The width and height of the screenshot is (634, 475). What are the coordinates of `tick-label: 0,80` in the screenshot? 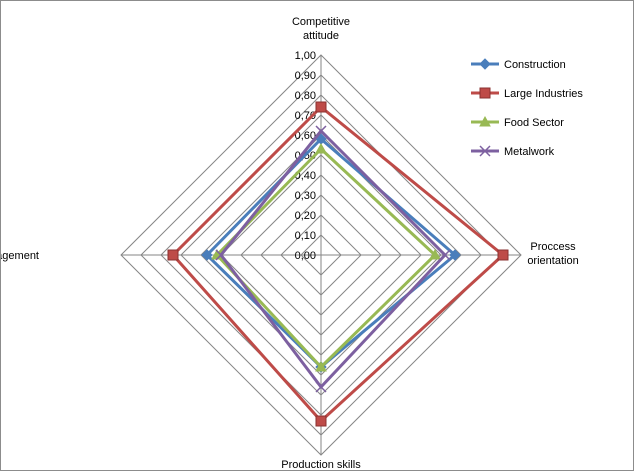 It's located at (305, 96).